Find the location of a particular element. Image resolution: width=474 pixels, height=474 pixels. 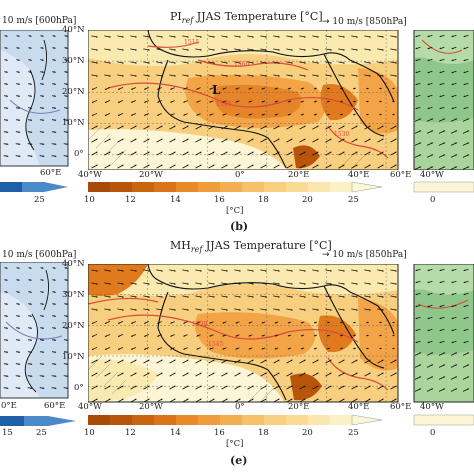

panel-e-lon-40e: 40°E is located at coordinates (359, 407).